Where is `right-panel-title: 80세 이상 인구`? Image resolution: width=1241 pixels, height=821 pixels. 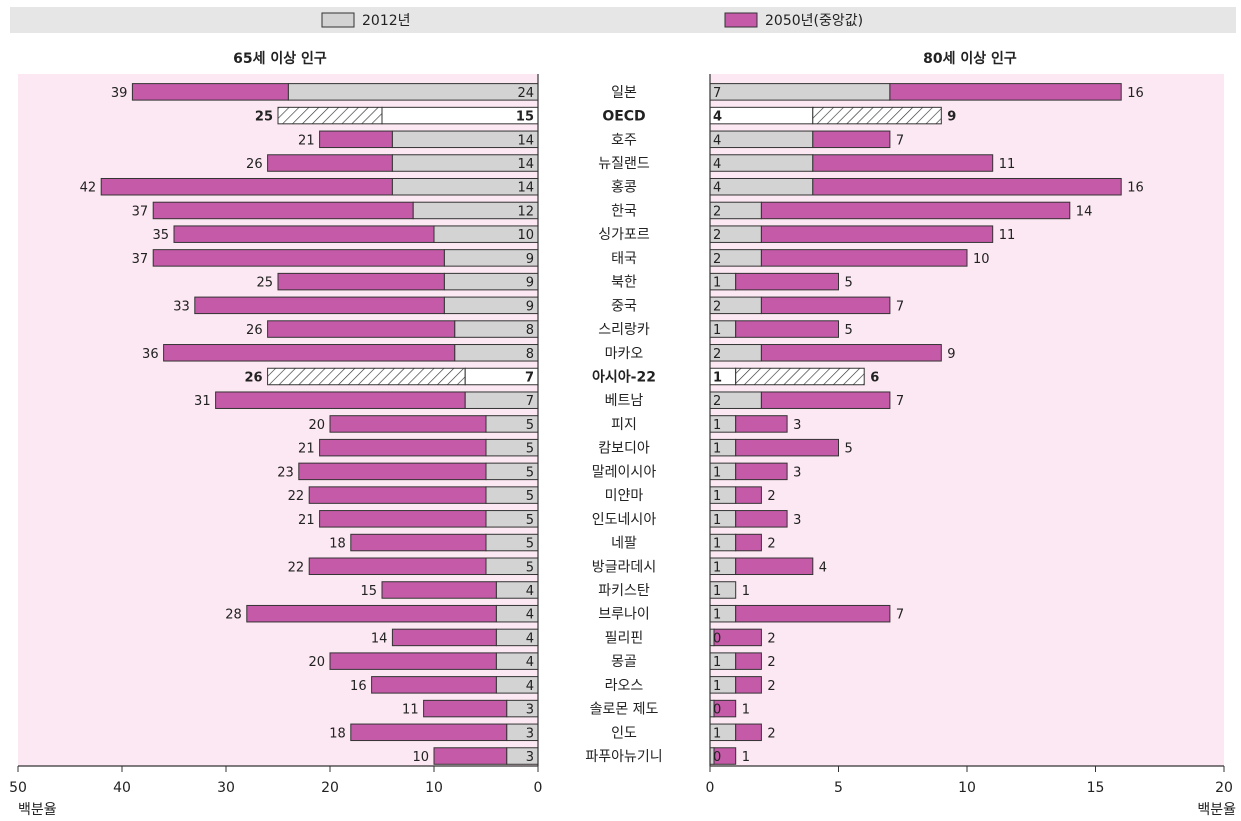 right-panel-title: 80세 이상 인구 is located at coordinates (970, 58).